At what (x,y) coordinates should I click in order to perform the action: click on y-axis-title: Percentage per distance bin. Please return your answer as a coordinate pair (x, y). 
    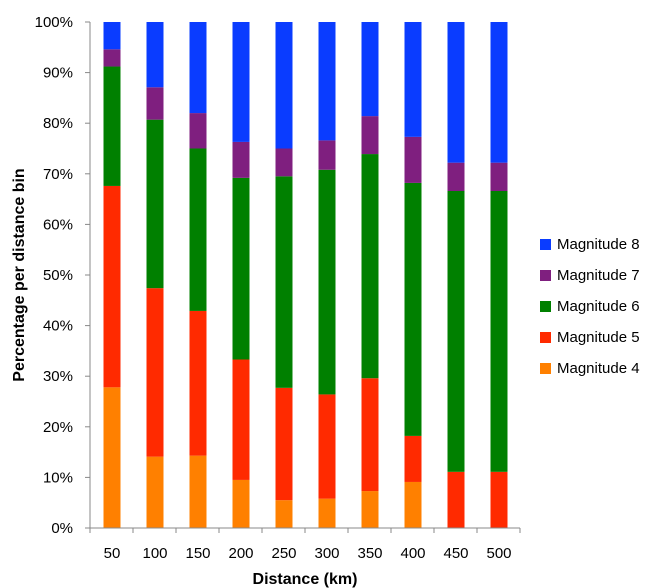
    Looking at the image, I should click on (19, 274).